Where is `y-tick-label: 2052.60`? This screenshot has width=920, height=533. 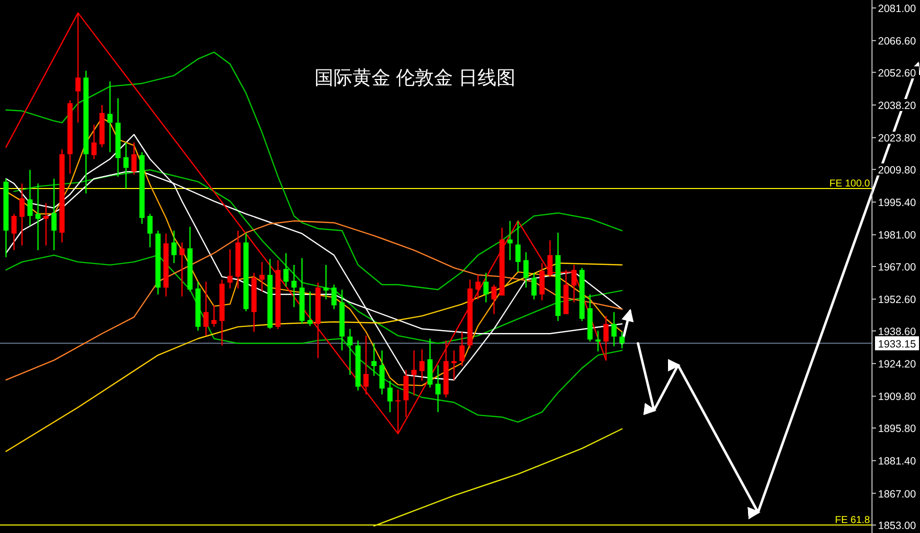
y-tick-label: 2052.60 is located at coordinates (897, 73).